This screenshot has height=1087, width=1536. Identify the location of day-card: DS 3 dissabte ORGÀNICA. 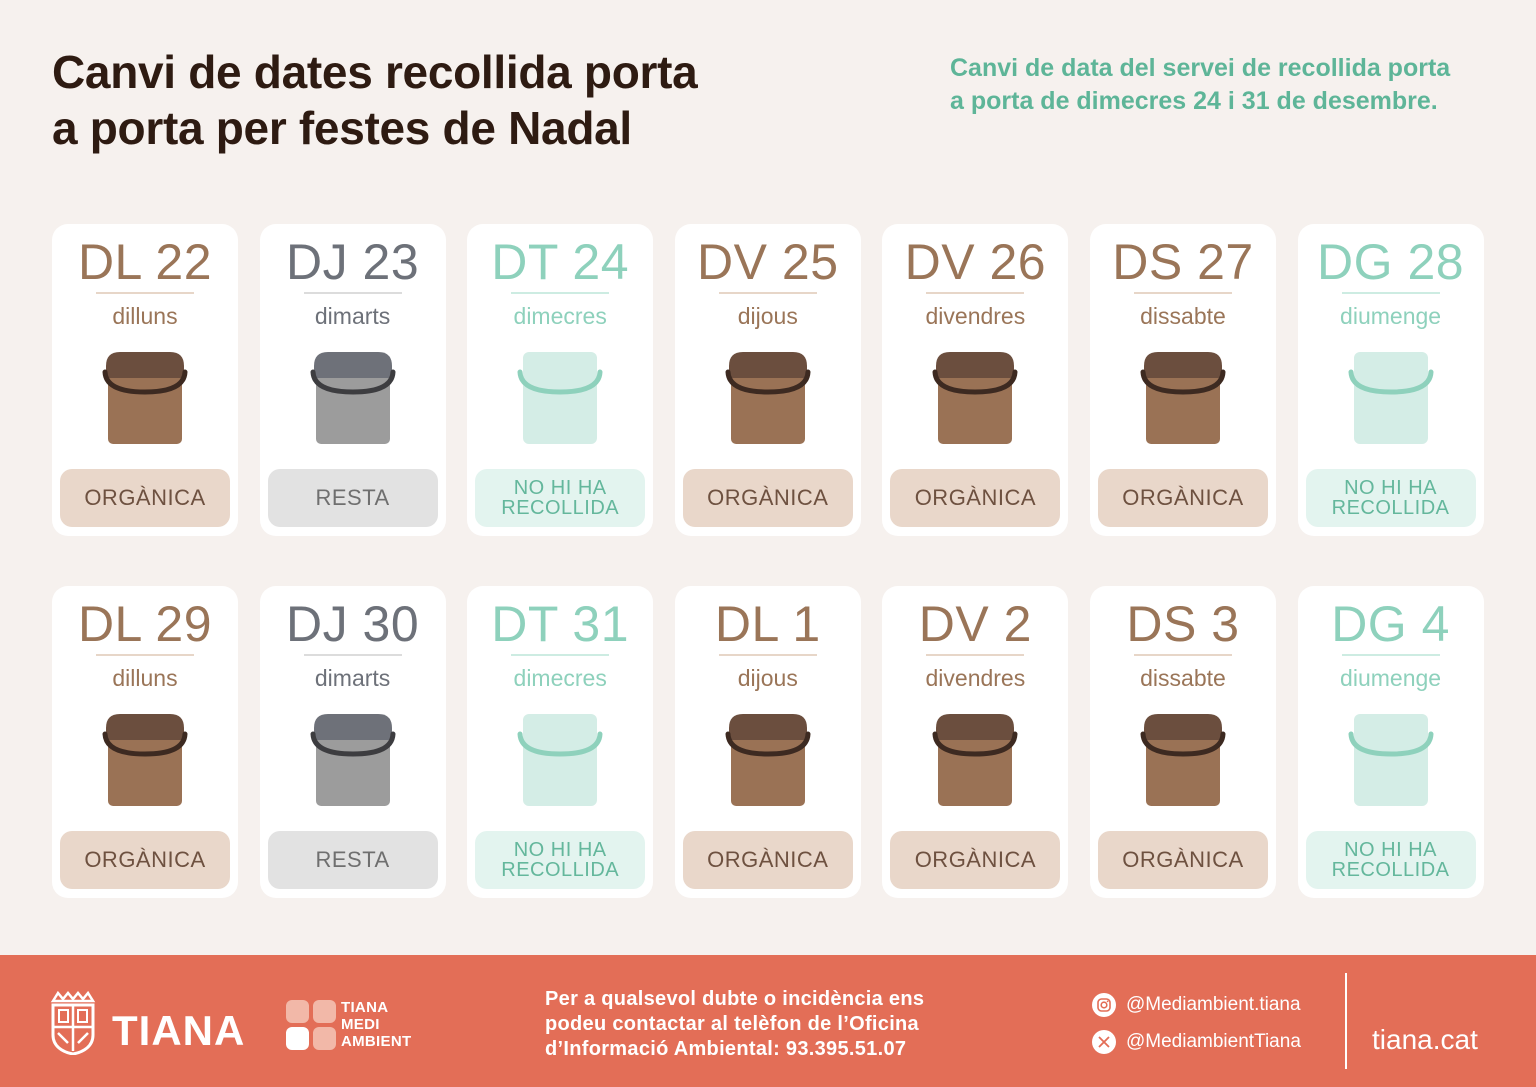
(1182, 742).